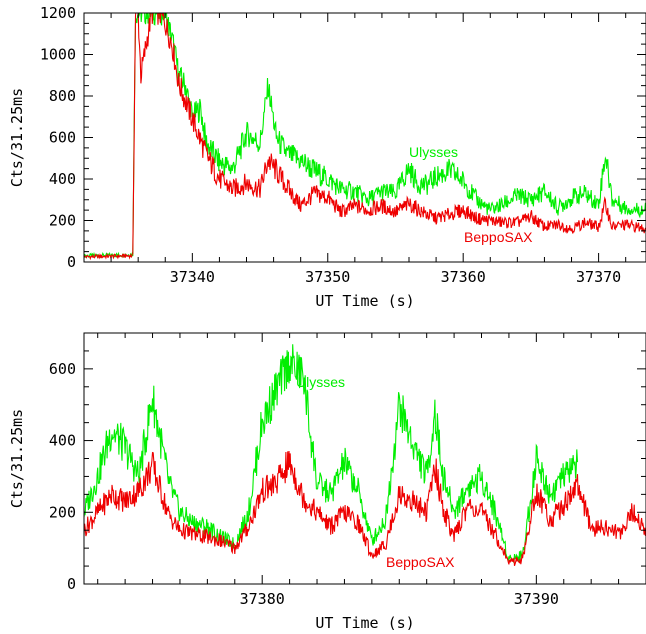  I want to click on y-tick-label: 1200, so click(58, 13).